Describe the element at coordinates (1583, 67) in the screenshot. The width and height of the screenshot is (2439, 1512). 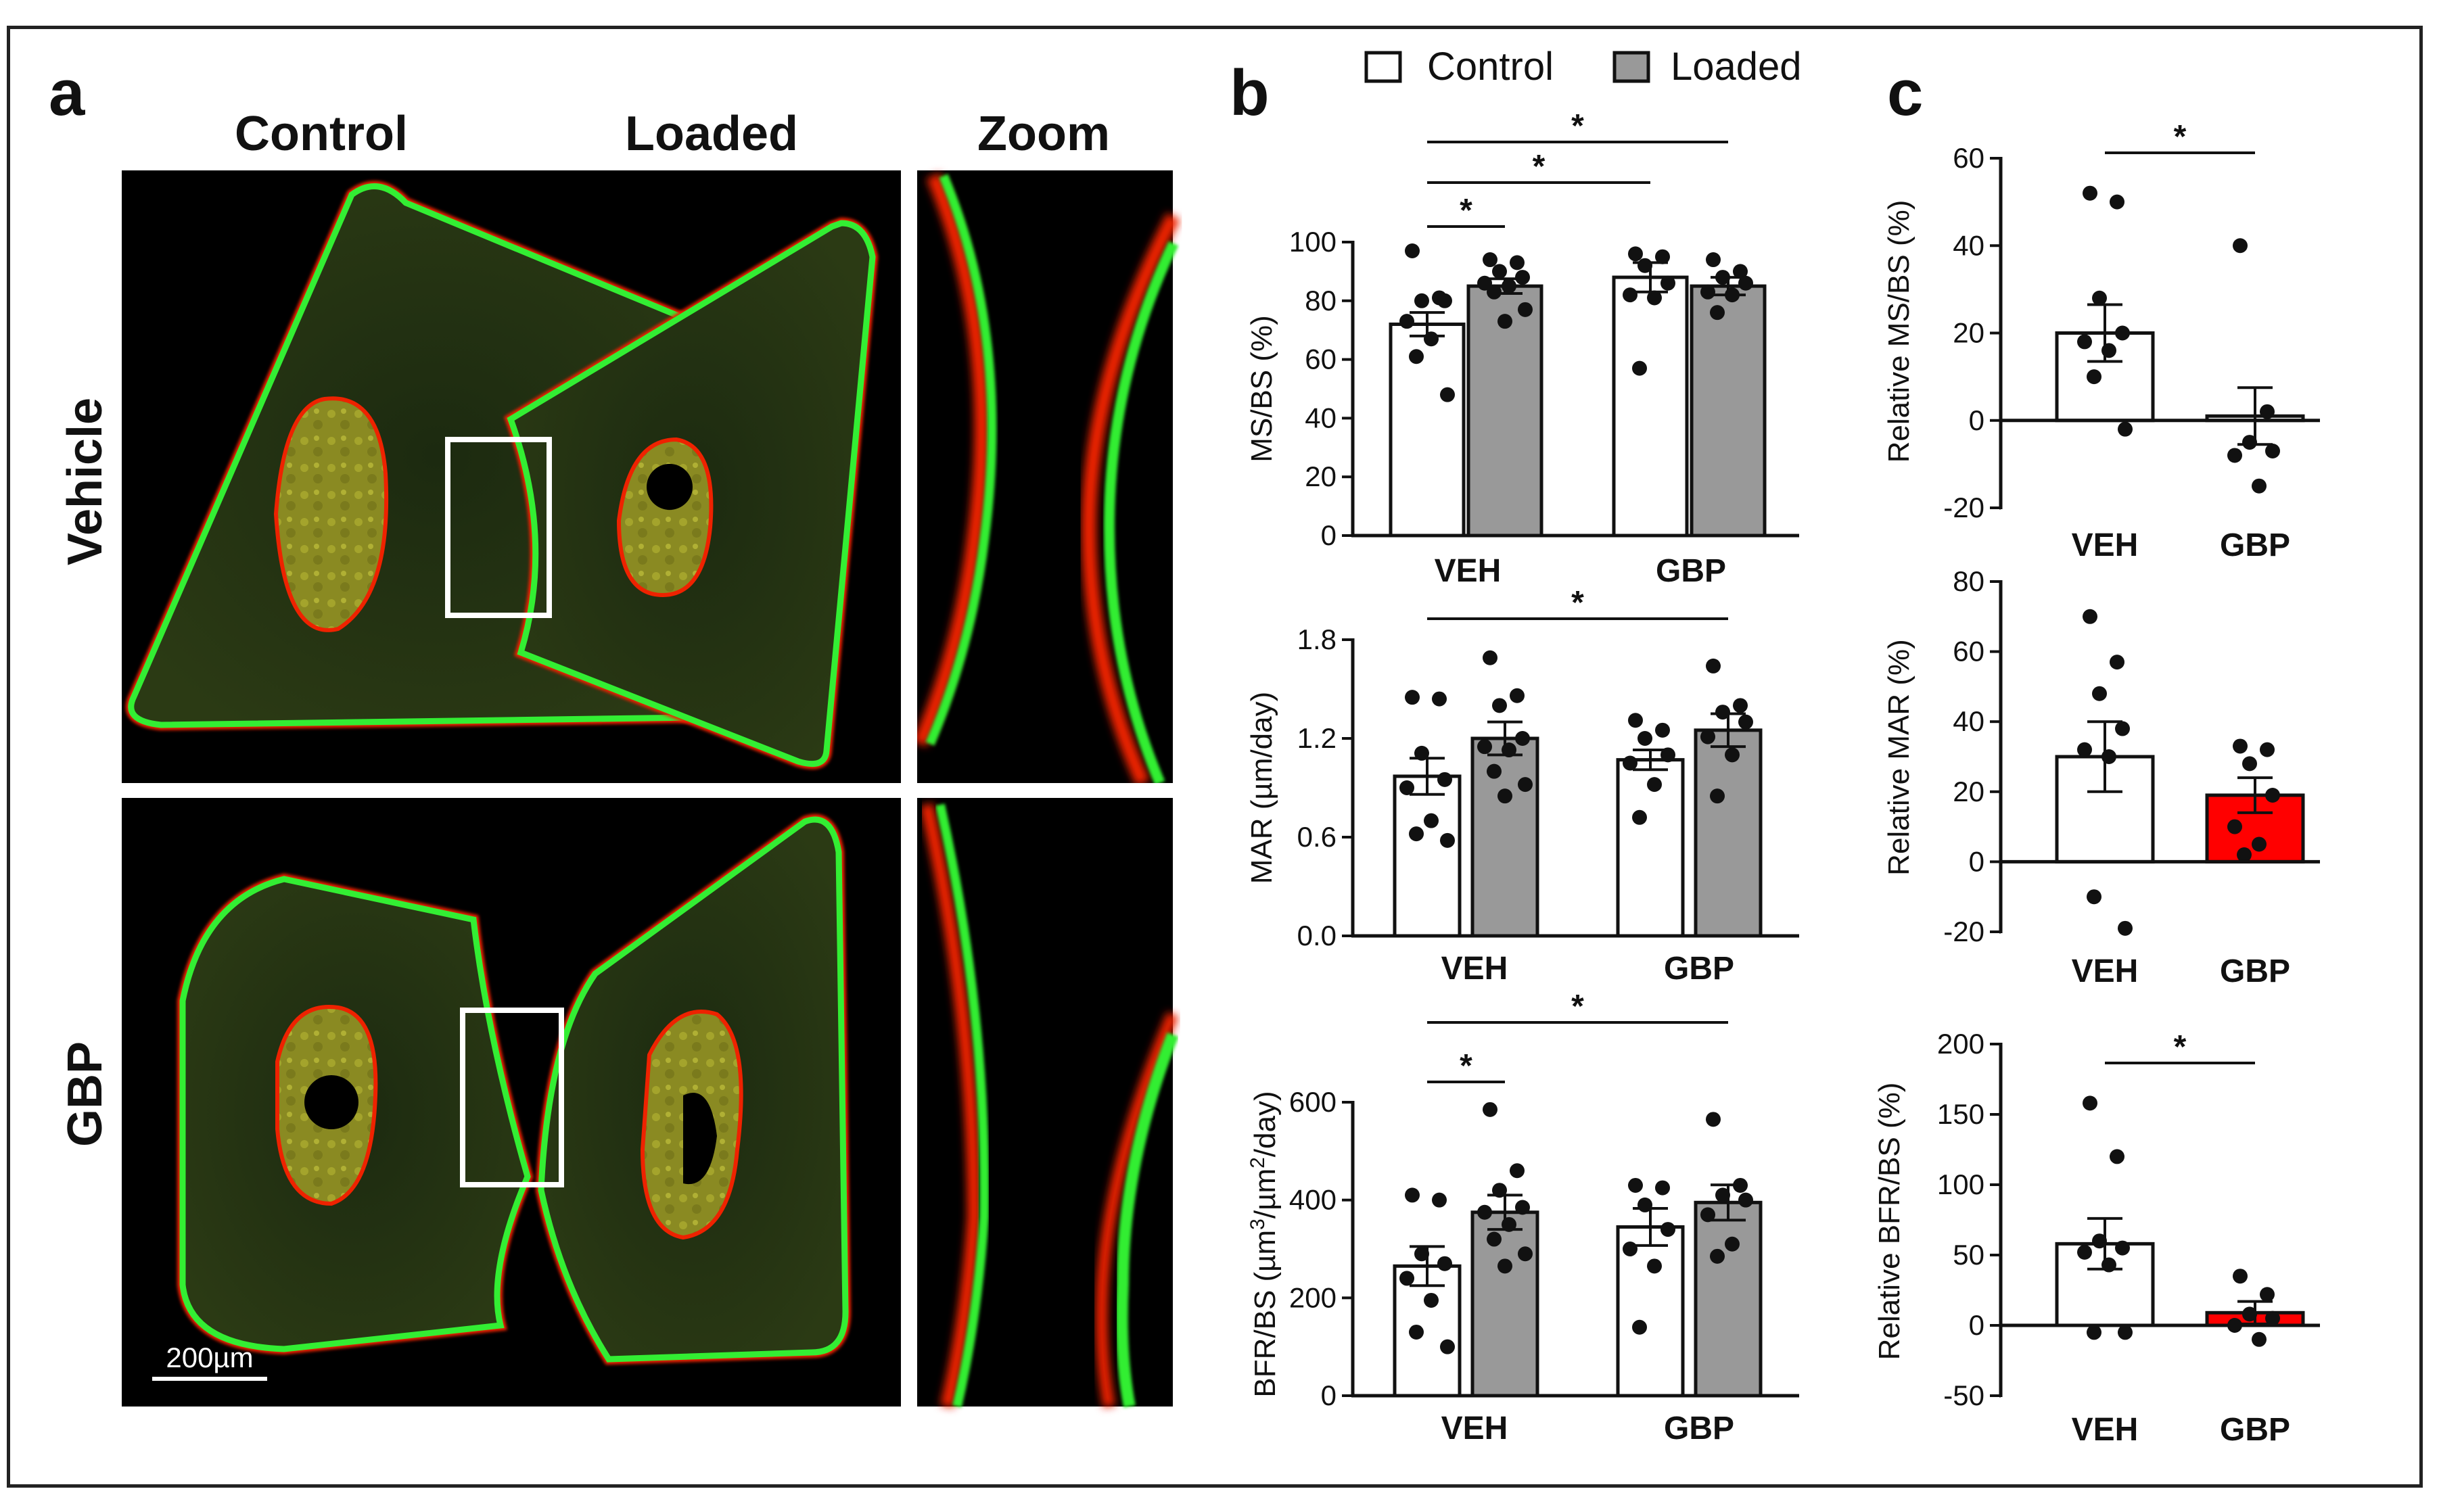
I see `legend: Control Loaded` at that location.